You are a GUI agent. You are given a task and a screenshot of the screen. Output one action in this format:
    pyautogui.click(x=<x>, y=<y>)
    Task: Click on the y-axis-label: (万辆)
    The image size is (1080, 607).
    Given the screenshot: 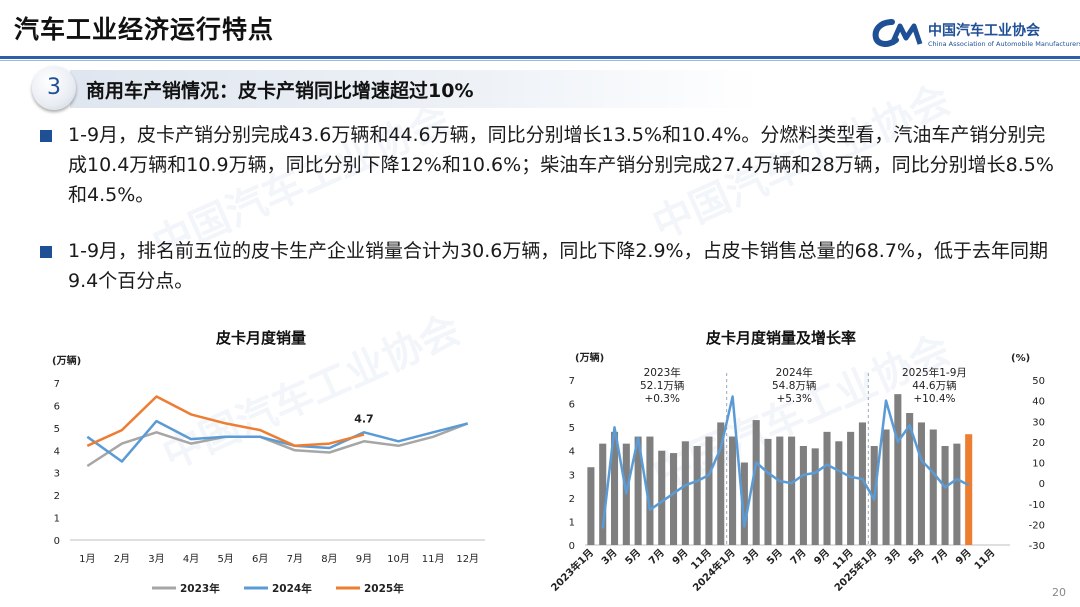 What is the action you would take?
    pyautogui.click(x=66, y=360)
    